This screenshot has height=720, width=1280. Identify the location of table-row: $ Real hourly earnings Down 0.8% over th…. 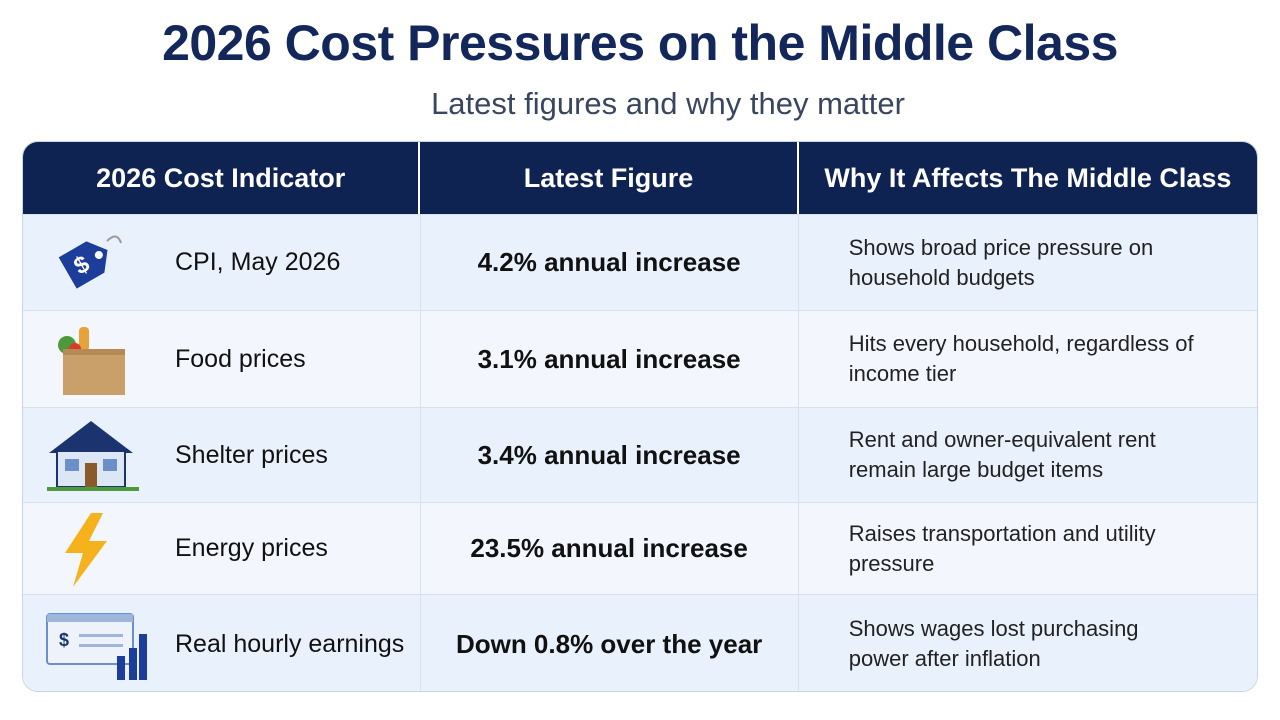
(640, 642).